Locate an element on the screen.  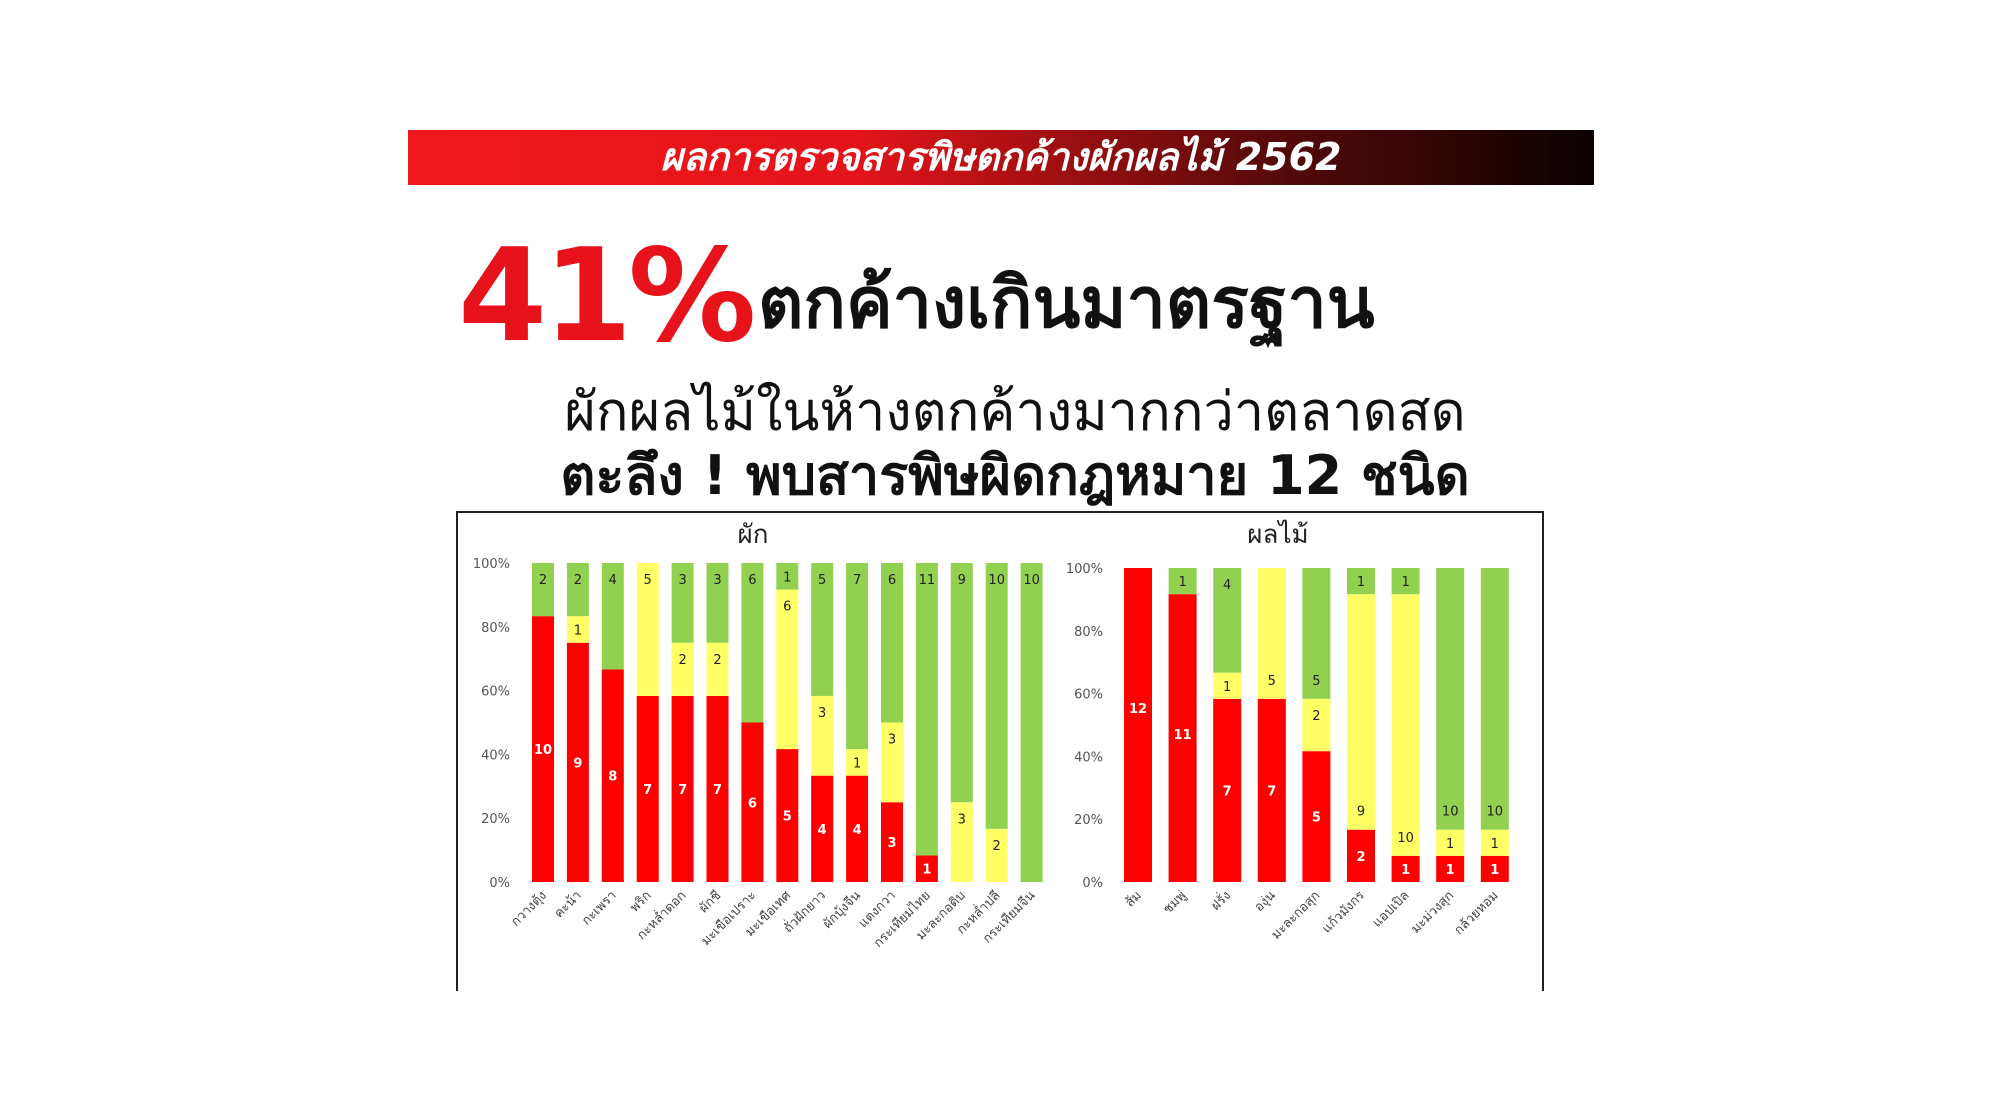
subheadline-1: ผักผลไม้ในห้างตกค้างมากกว่าตลาดสด is located at coordinates (1015, 411).